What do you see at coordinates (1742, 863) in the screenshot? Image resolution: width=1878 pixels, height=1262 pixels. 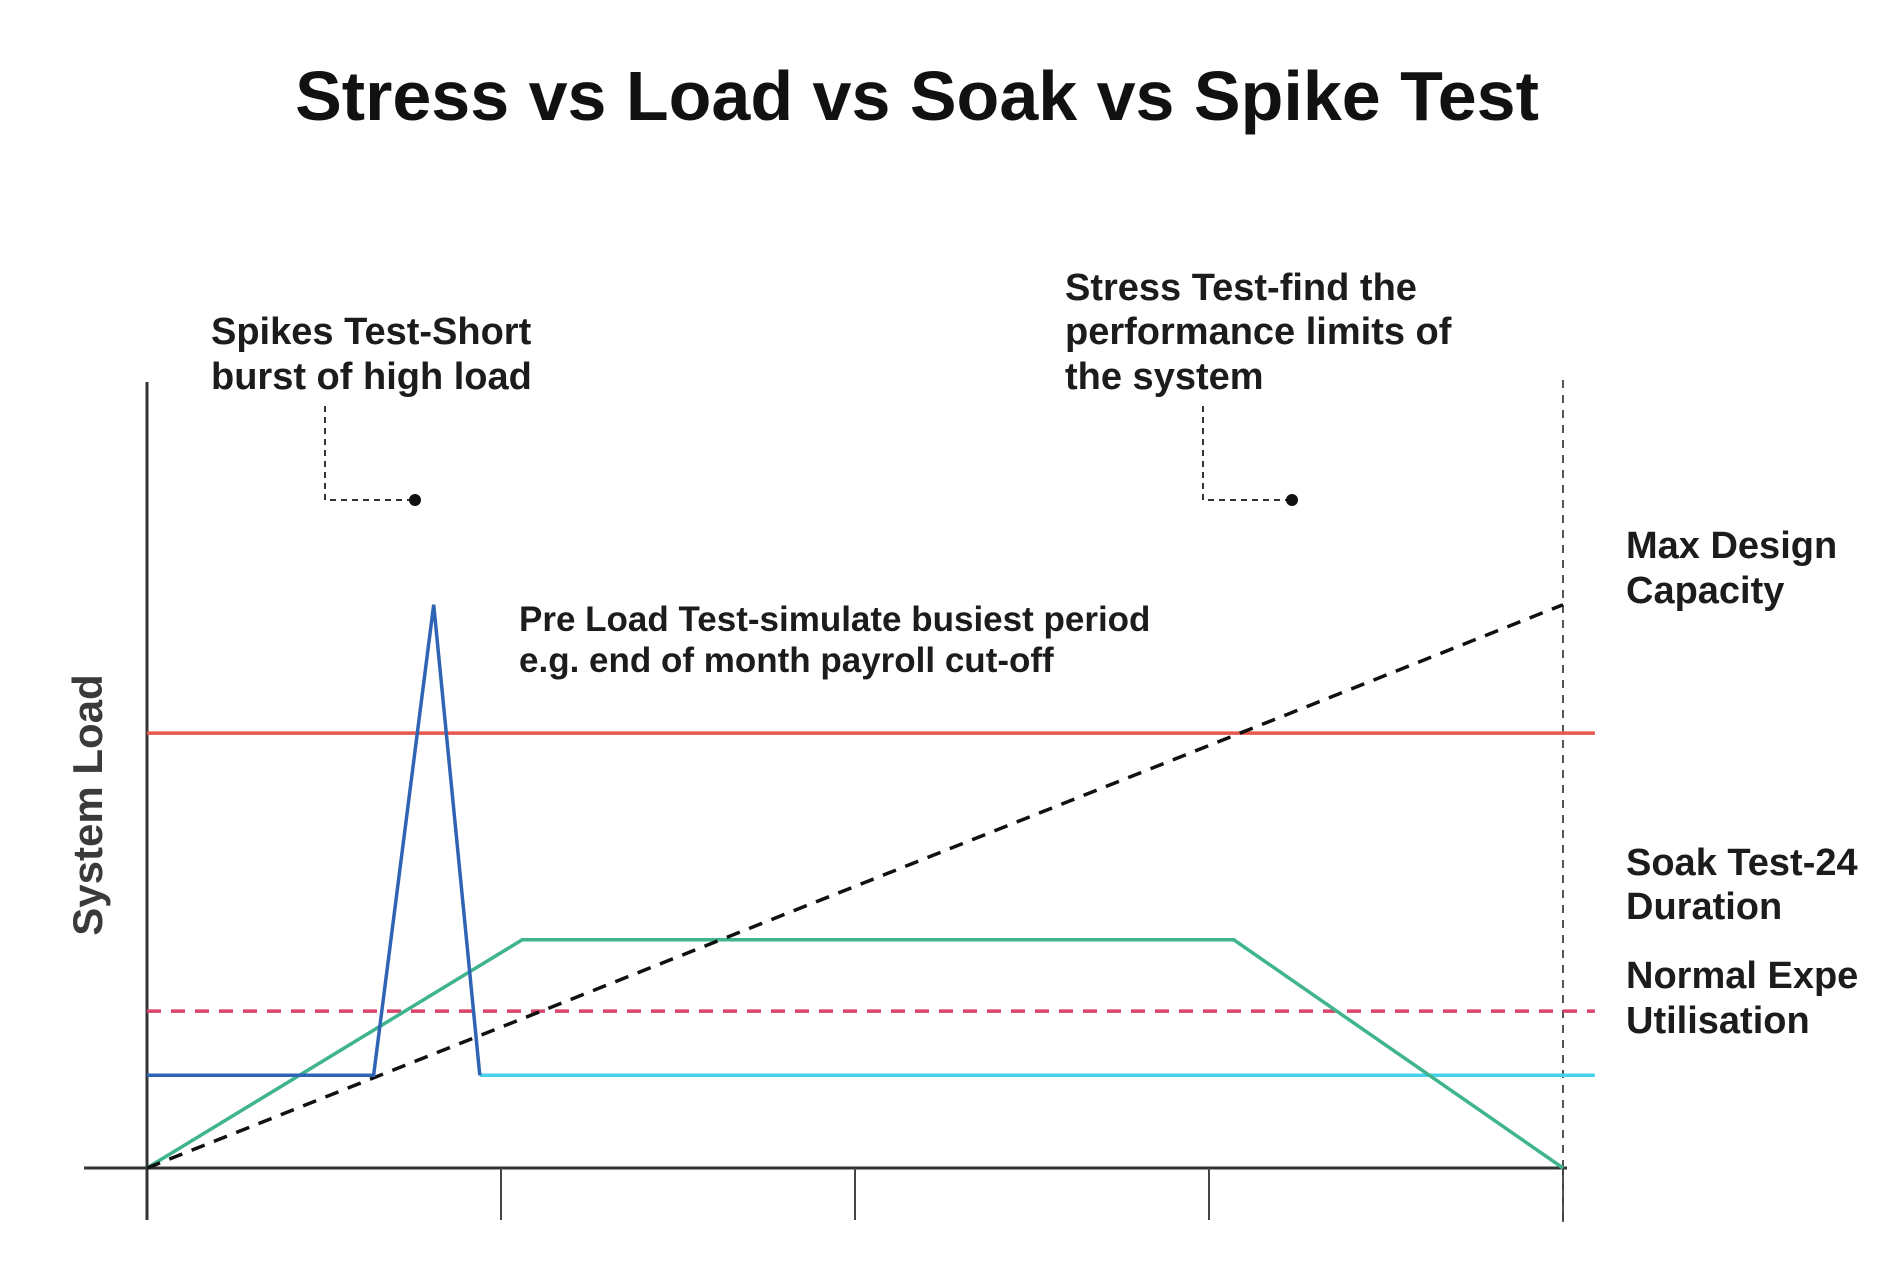 I see `soak-label-line-1: Soak Test-24` at bounding box center [1742, 863].